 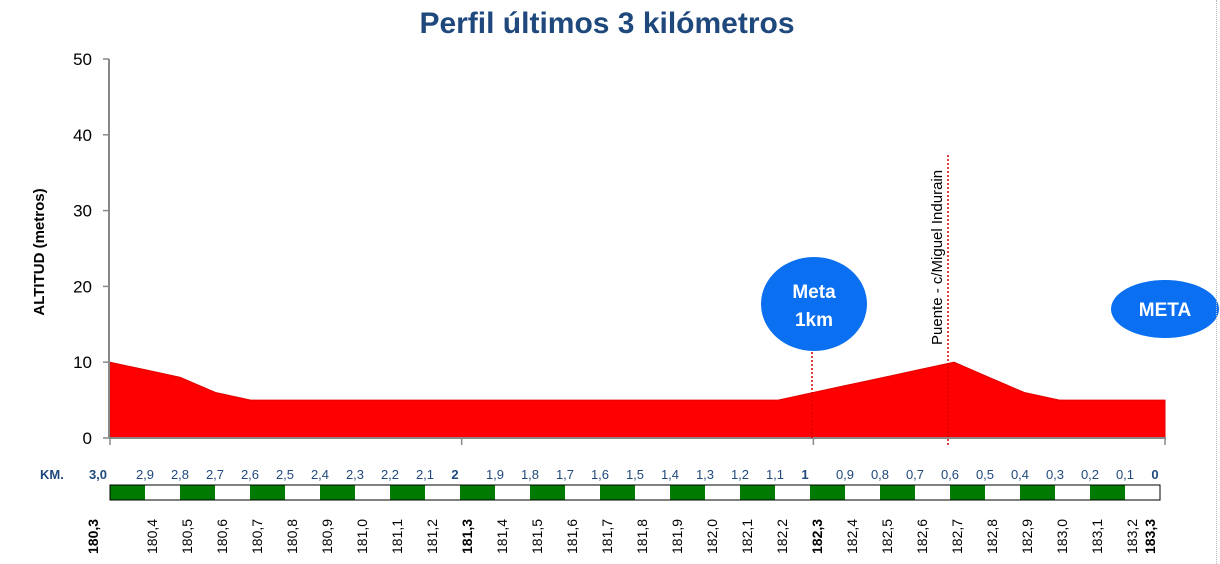 What do you see at coordinates (950, 474) in the screenshot?
I see `km-remaining-label: 0,6` at bounding box center [950, 474].